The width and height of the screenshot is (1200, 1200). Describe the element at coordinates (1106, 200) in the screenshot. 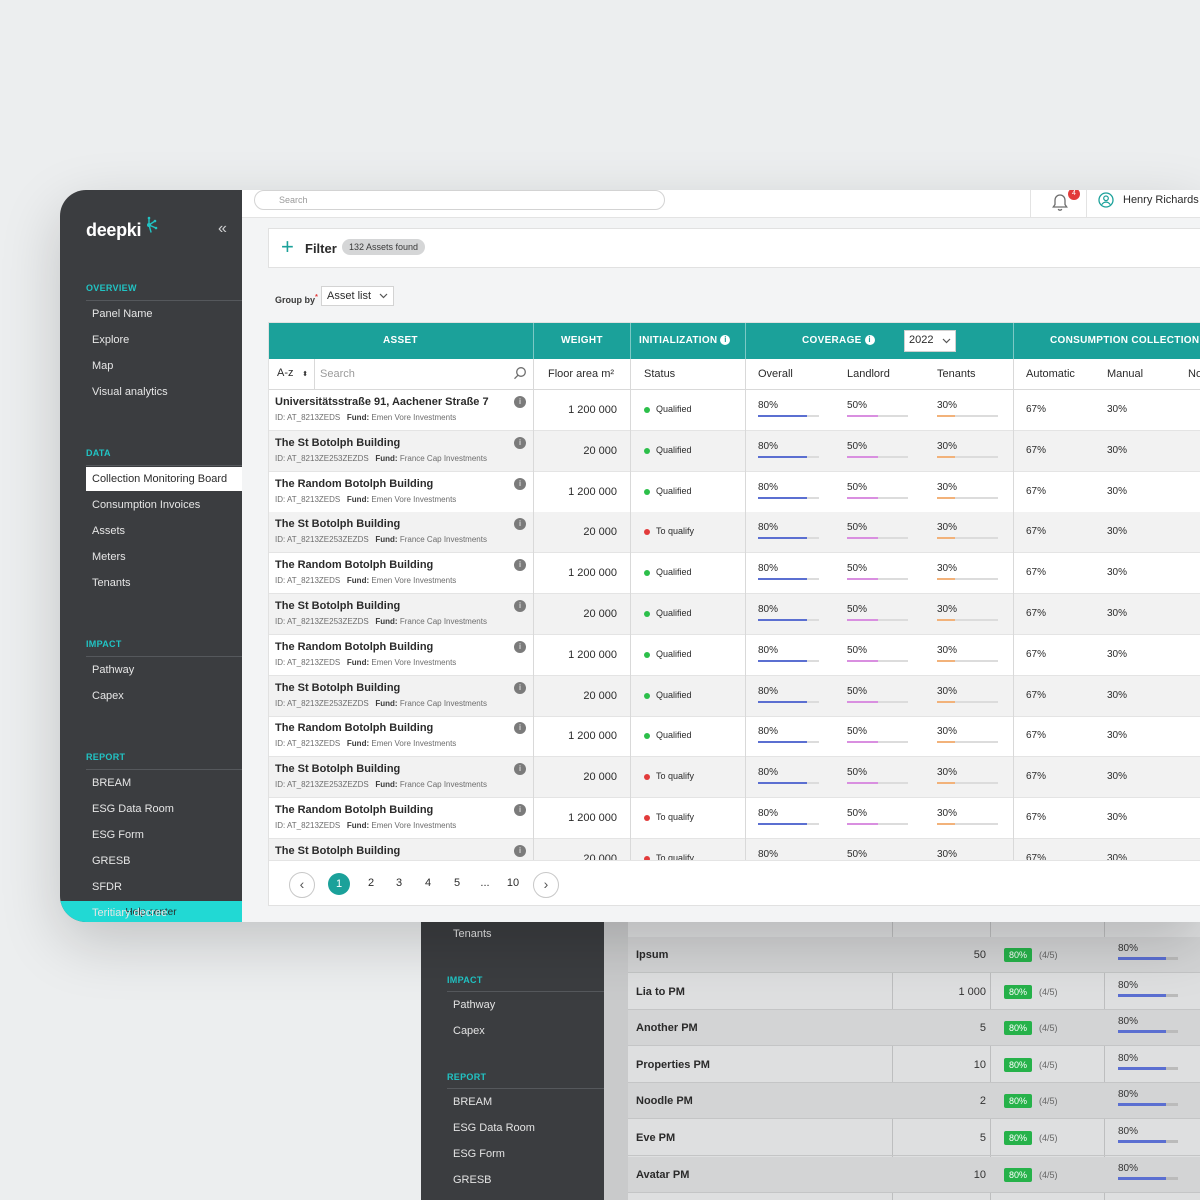

I see `user-avatar-icon` at that location.